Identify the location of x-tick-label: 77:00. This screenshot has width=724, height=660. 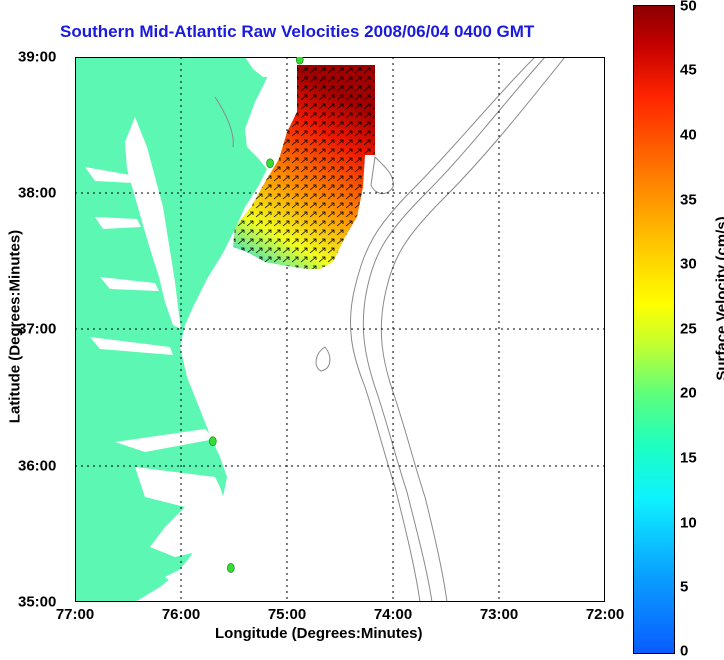
(75, 614).